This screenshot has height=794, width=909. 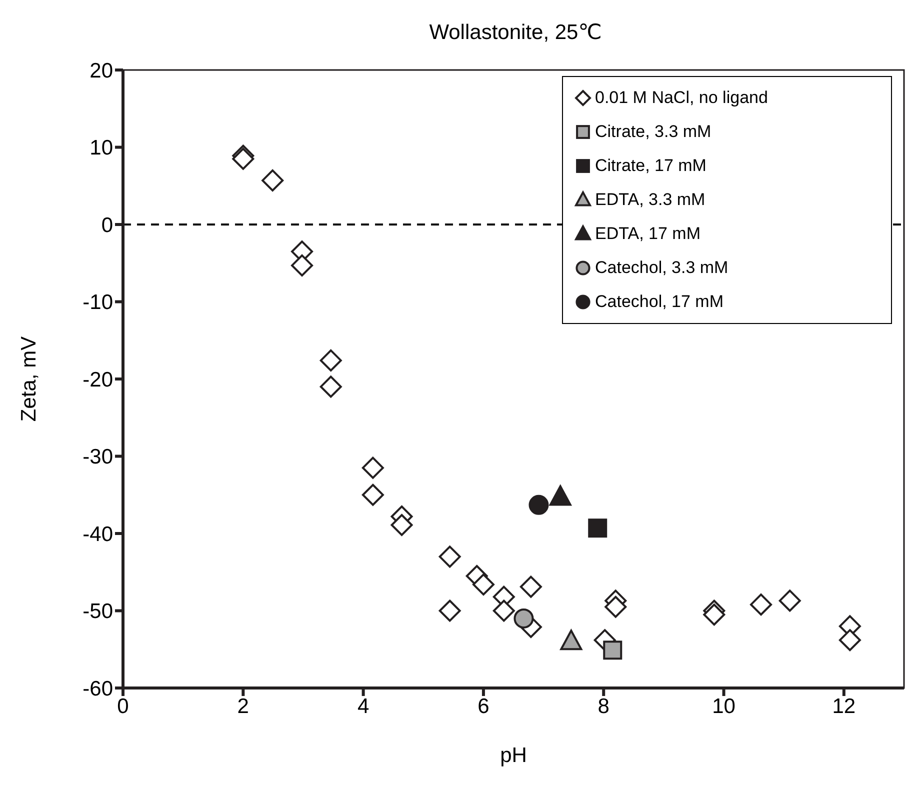 I want to click on legend-label: Citrate, 17 mM, so click(x=650, y=166).